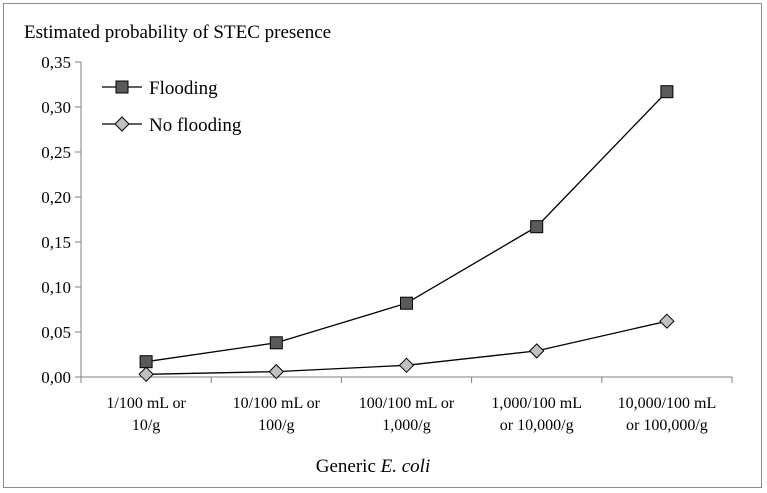 The height and width of the screenshot is (493, 767). Describe the element at coordinates (406, 348) in the screenshot. I see `series-no-flooding` at that location.